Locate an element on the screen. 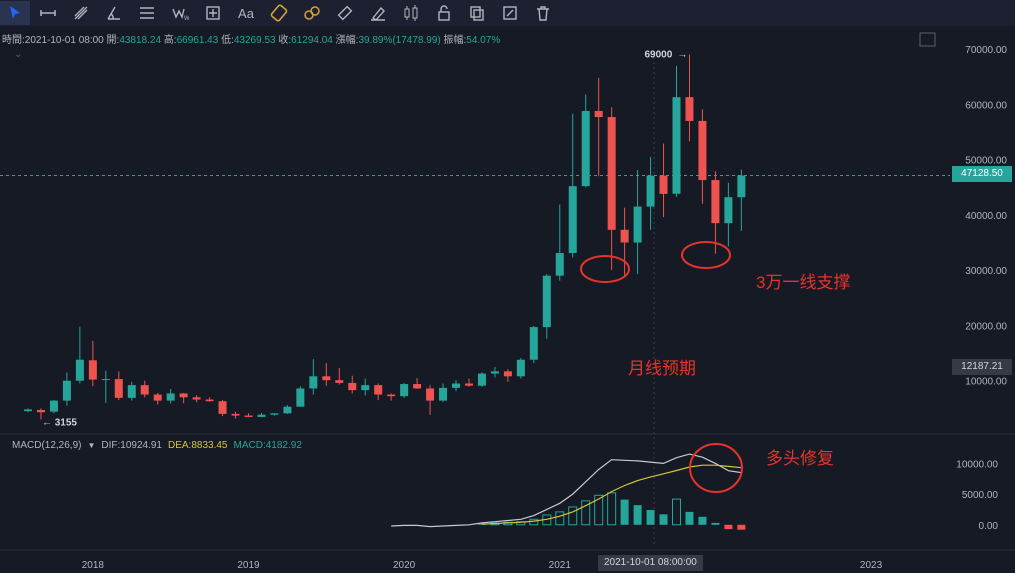 The image size is (1015, 573). collapse-chevron-icon: ⌄ is located at coordinates (18, 54).